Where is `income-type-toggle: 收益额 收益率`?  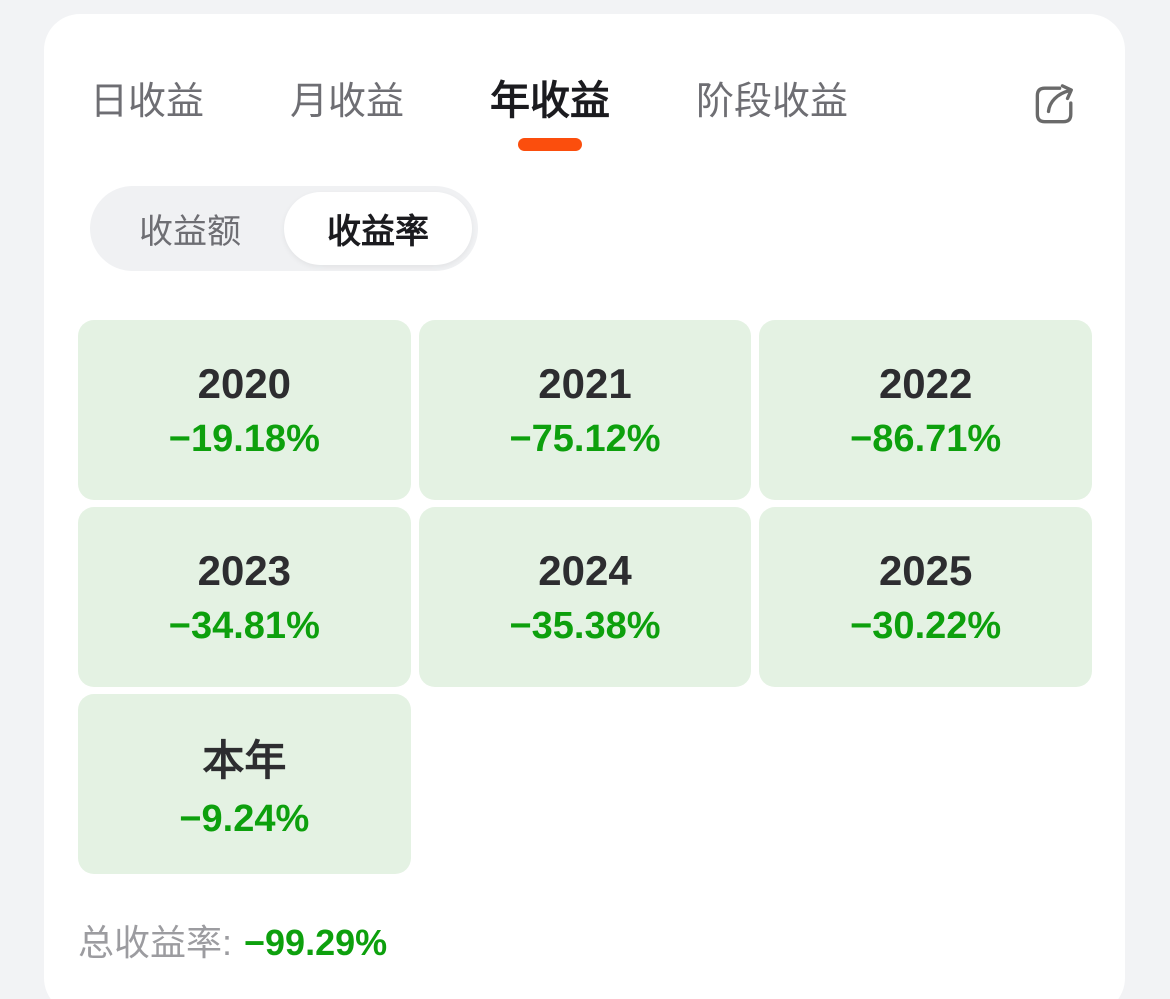
income-type-toggle: 收益额 收益率 is located at coordinates (284, 228).